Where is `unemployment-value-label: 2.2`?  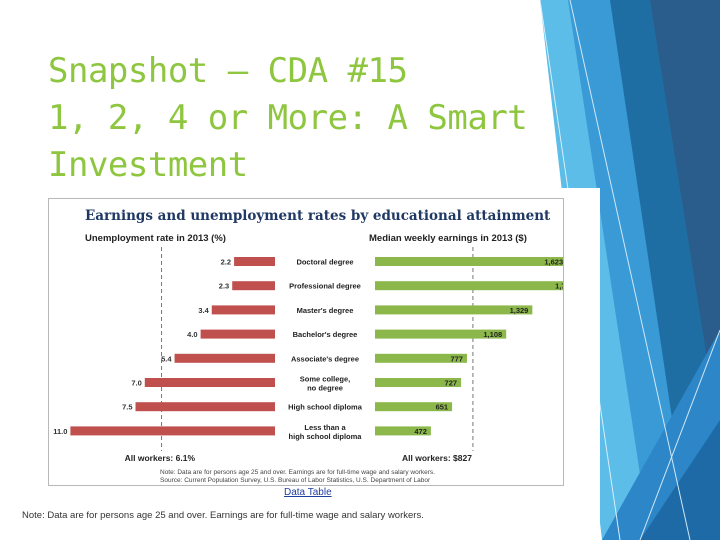
unemployment-value-label: 2.2 is located at coordinates (226, 262).